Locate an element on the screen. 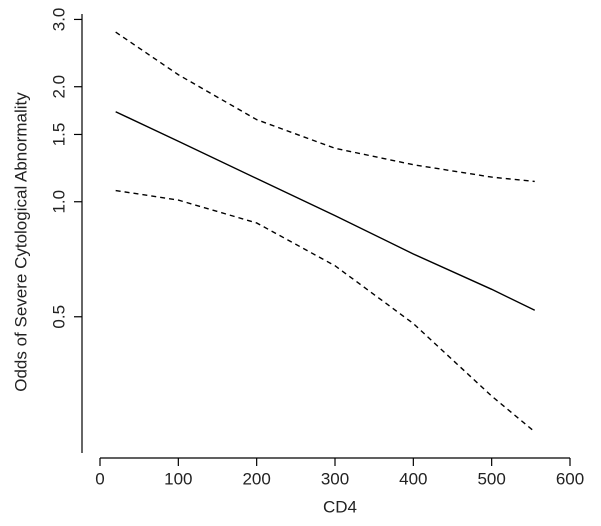 The image size is (601, 526). x-tick-label: 100 is located at coordinates (178, 478).